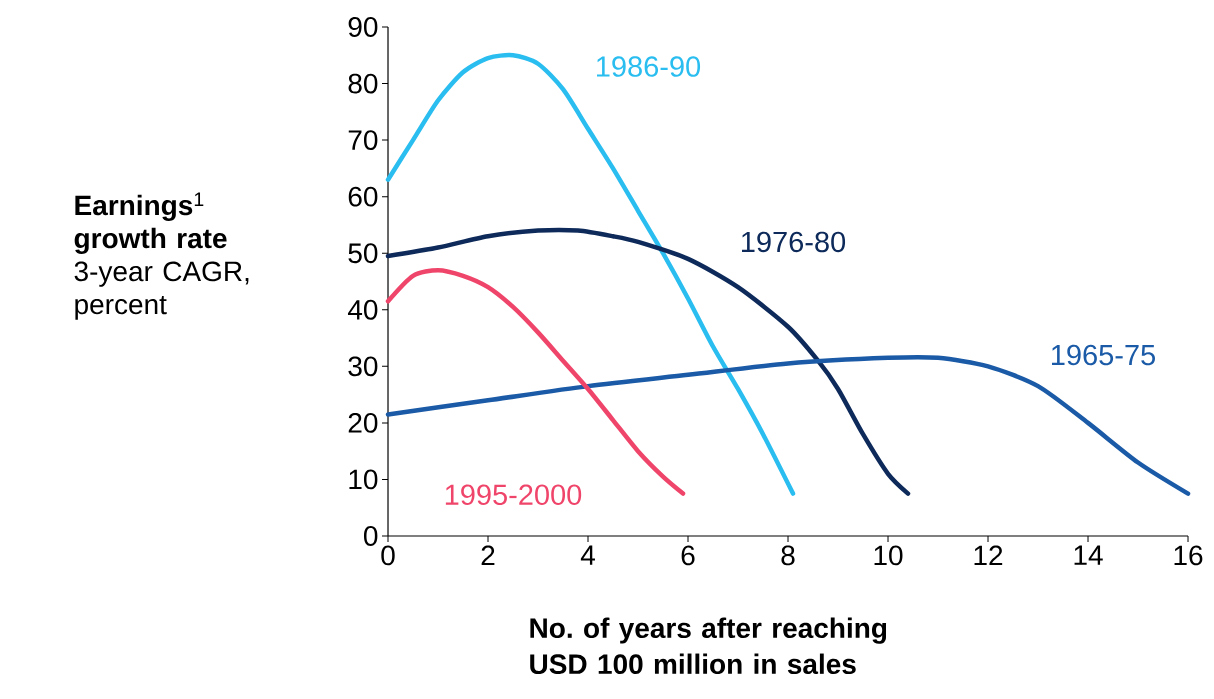  What do you see at coordinates (794, 242) in the screenshot?
I see `series-label: 1976-80` at bounding box center [794, 242].